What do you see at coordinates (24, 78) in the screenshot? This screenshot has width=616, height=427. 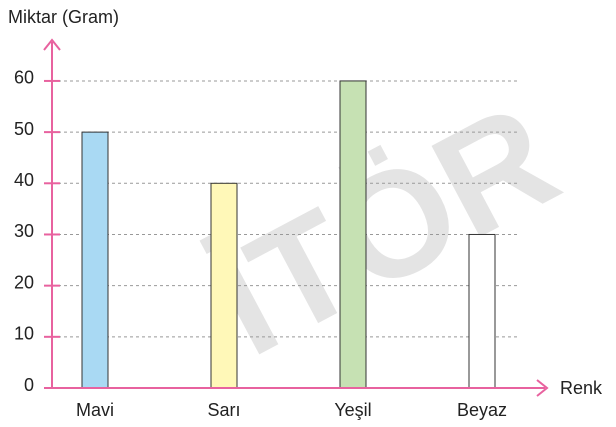 I see `y-tick-label: 60` at bounding box center [24, 78].